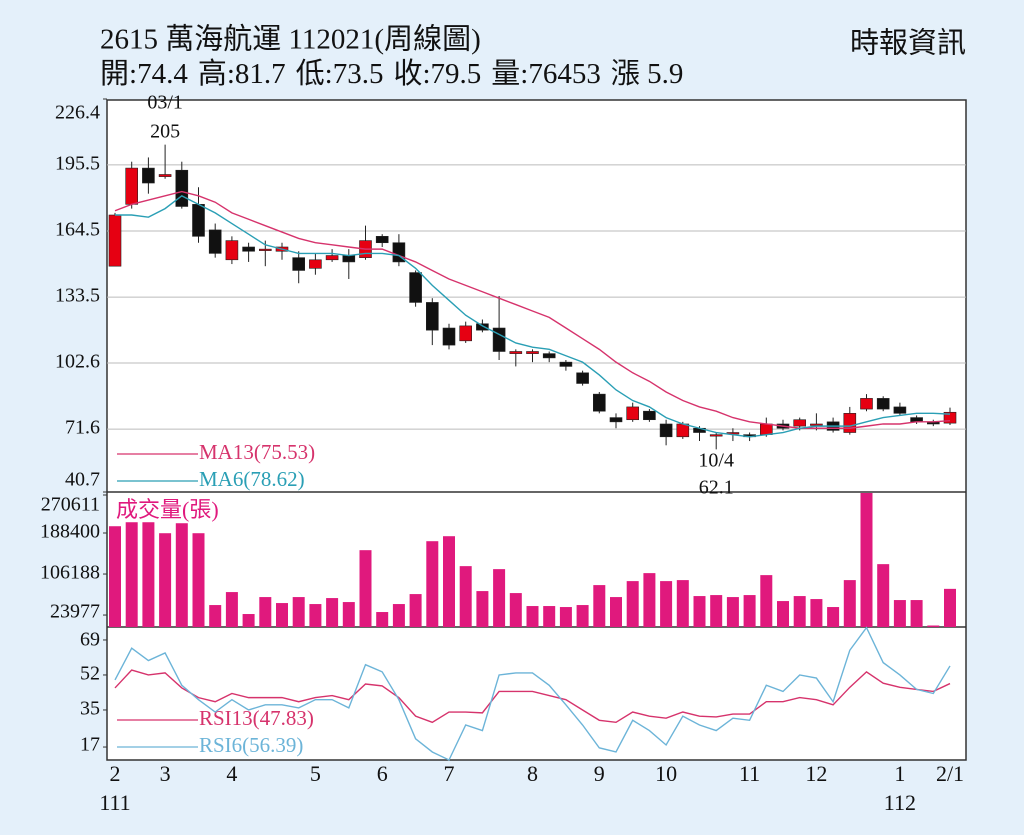 Image resolution: width=1024 pixels, height=835 pixels. What do you see at coordinates (599, 773) in the screenshot?
I see `x-tick-label: 9` at bounding box center [599, 773].